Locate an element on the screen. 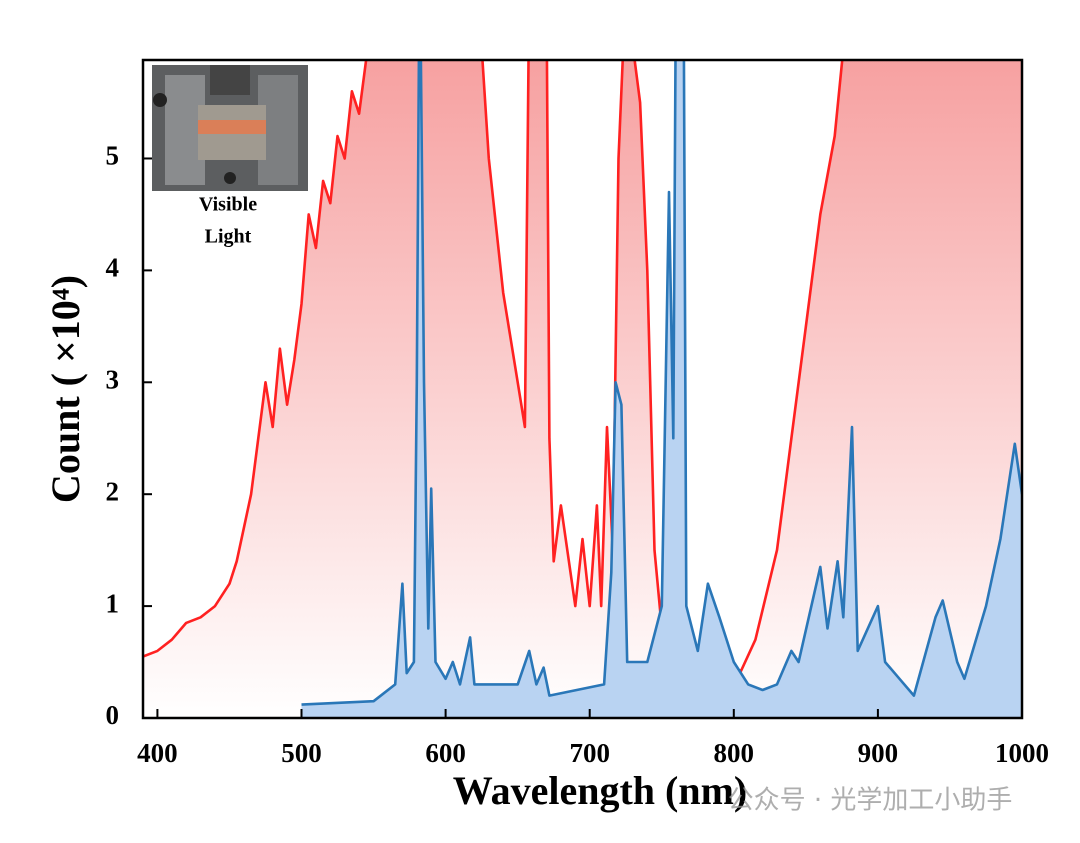 The image size is (1080, 843). x-axis-label: Wavelength (nm) is located at coordinates (600, 790).